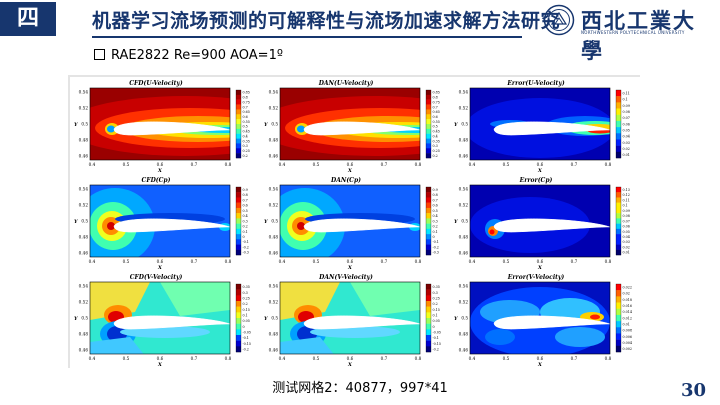  I want to click on colorbar-label: 0.7, so click(245, 107).